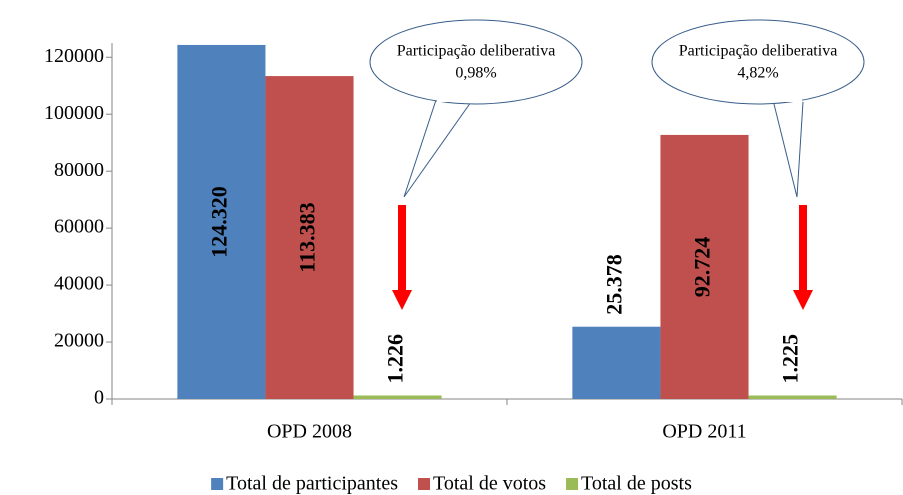  Describe the element at coordinates (489, 484) in the screenshot. I see `legend-label: Total de votos` at that location.